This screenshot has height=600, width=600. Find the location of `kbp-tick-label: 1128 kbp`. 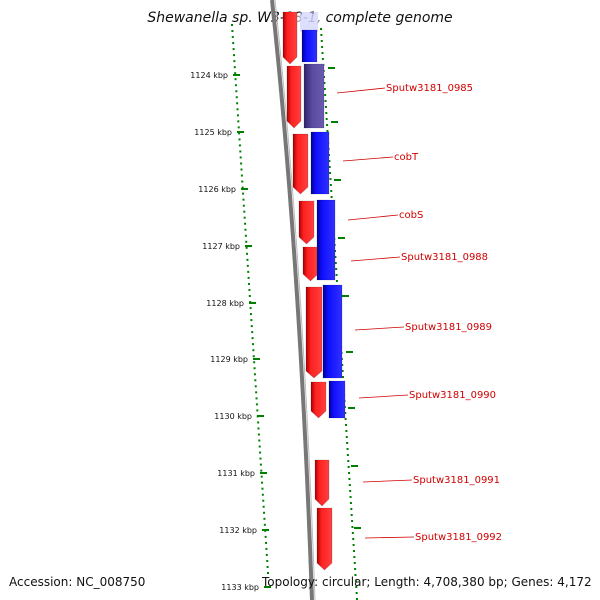

kbp-tick-label: 1128 kbp is located at coordinates (225, 303).